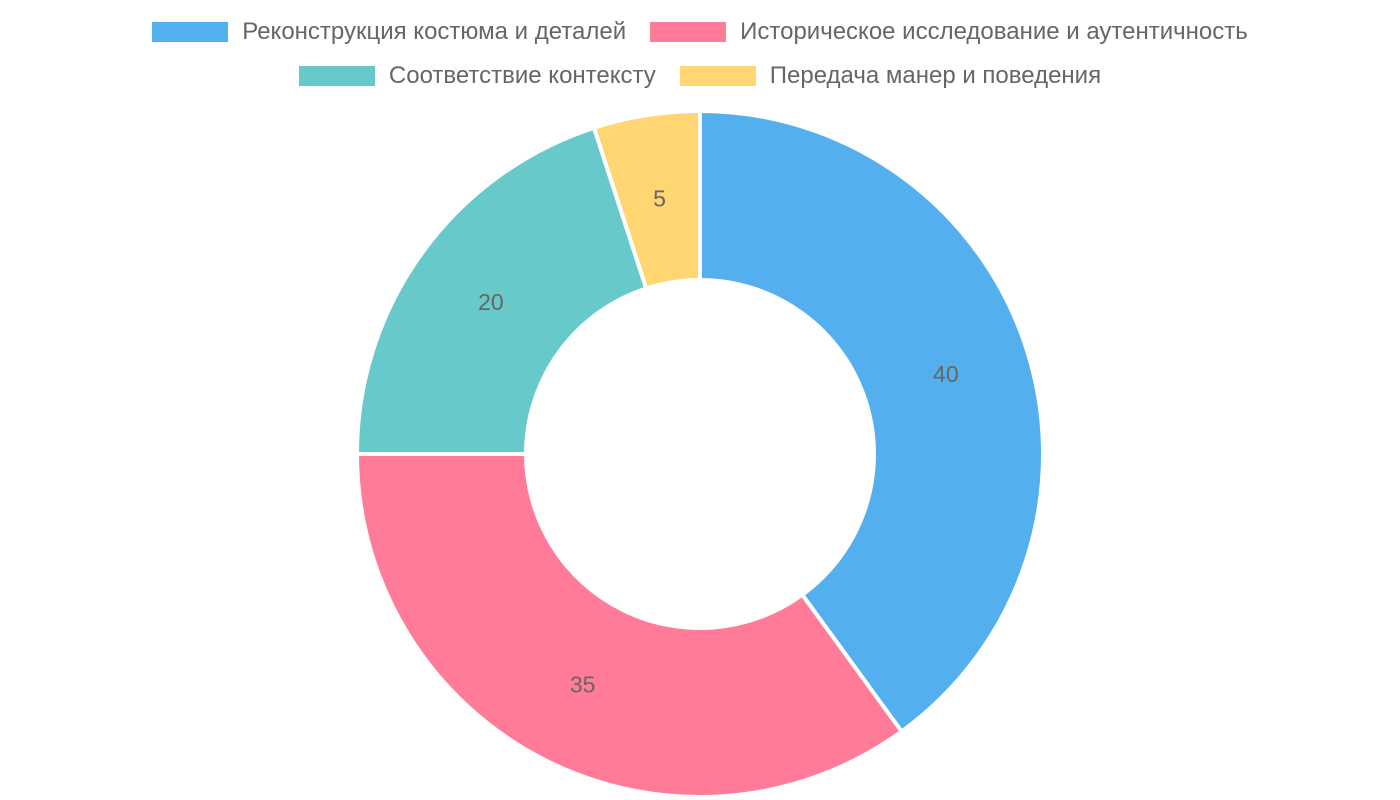  What do you see at coordinates (935, 75) in the screenshot?
I see `legend-label: Передача манер и поведения` at bounding box center [935, 75].